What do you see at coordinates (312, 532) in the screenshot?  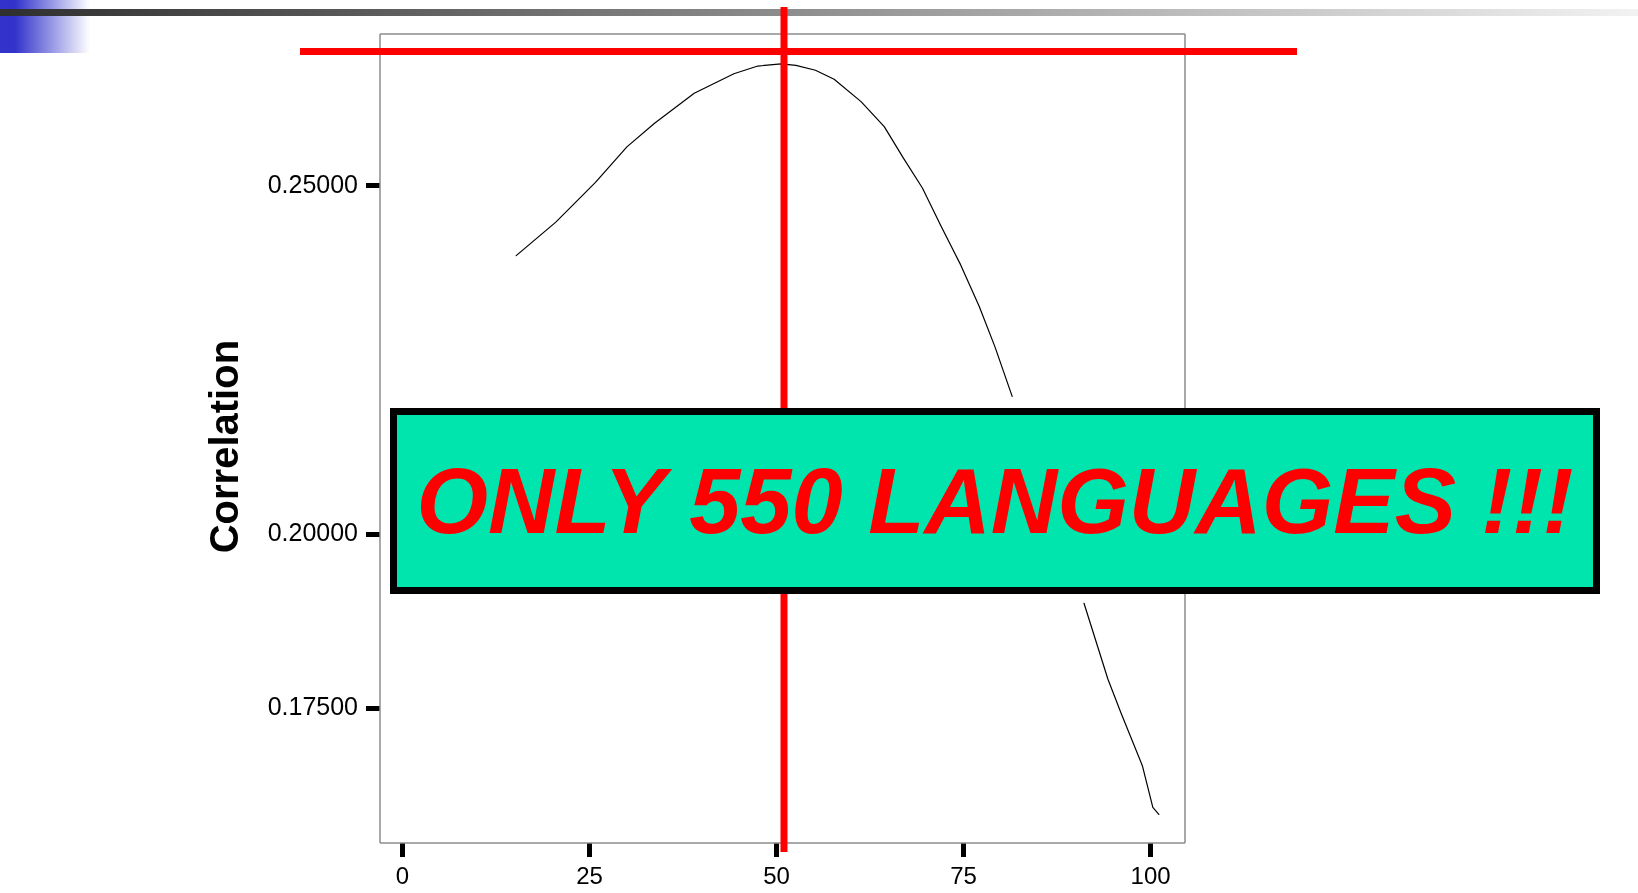 I see `y-tick-label: 0.20000` at bounding box center [312, 532].